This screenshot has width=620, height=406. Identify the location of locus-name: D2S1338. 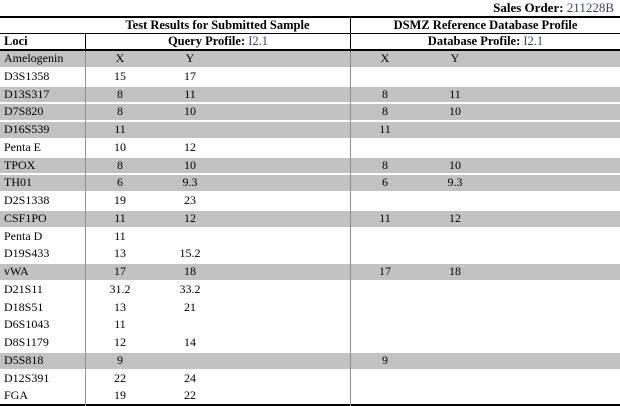
(27, 200).